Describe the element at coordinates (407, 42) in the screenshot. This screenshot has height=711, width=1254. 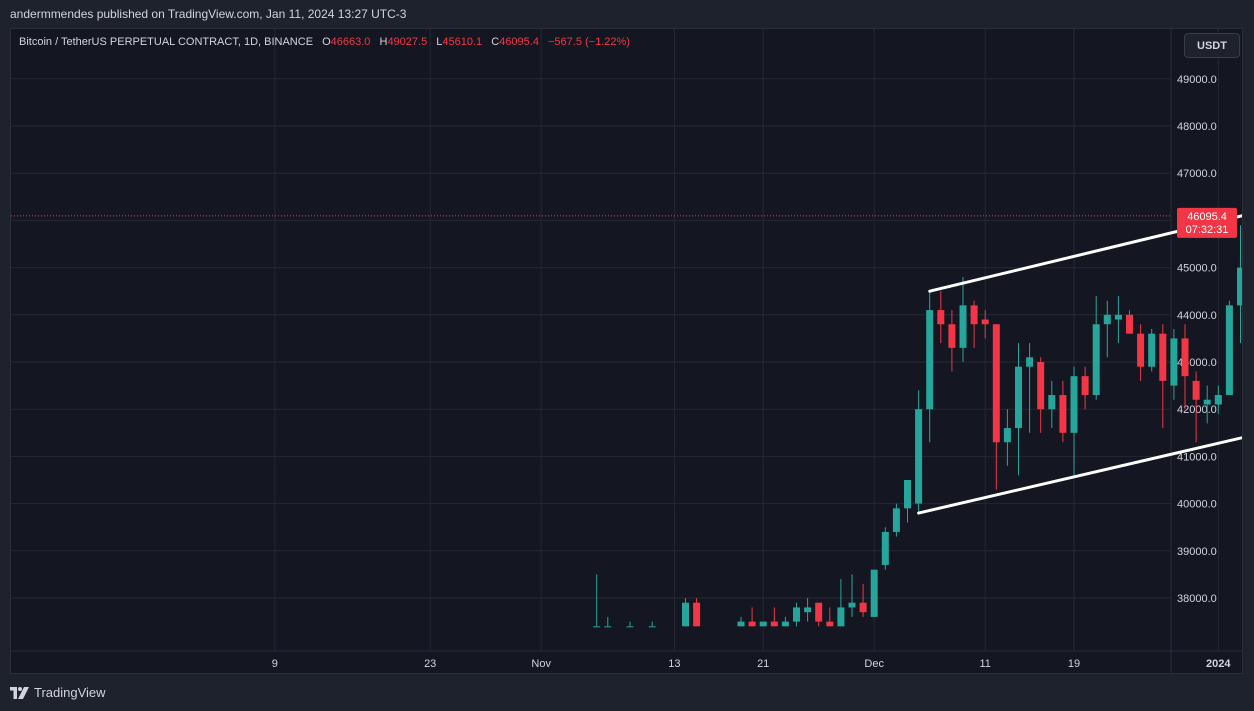
I see `high-value: 49027.5` at that location.